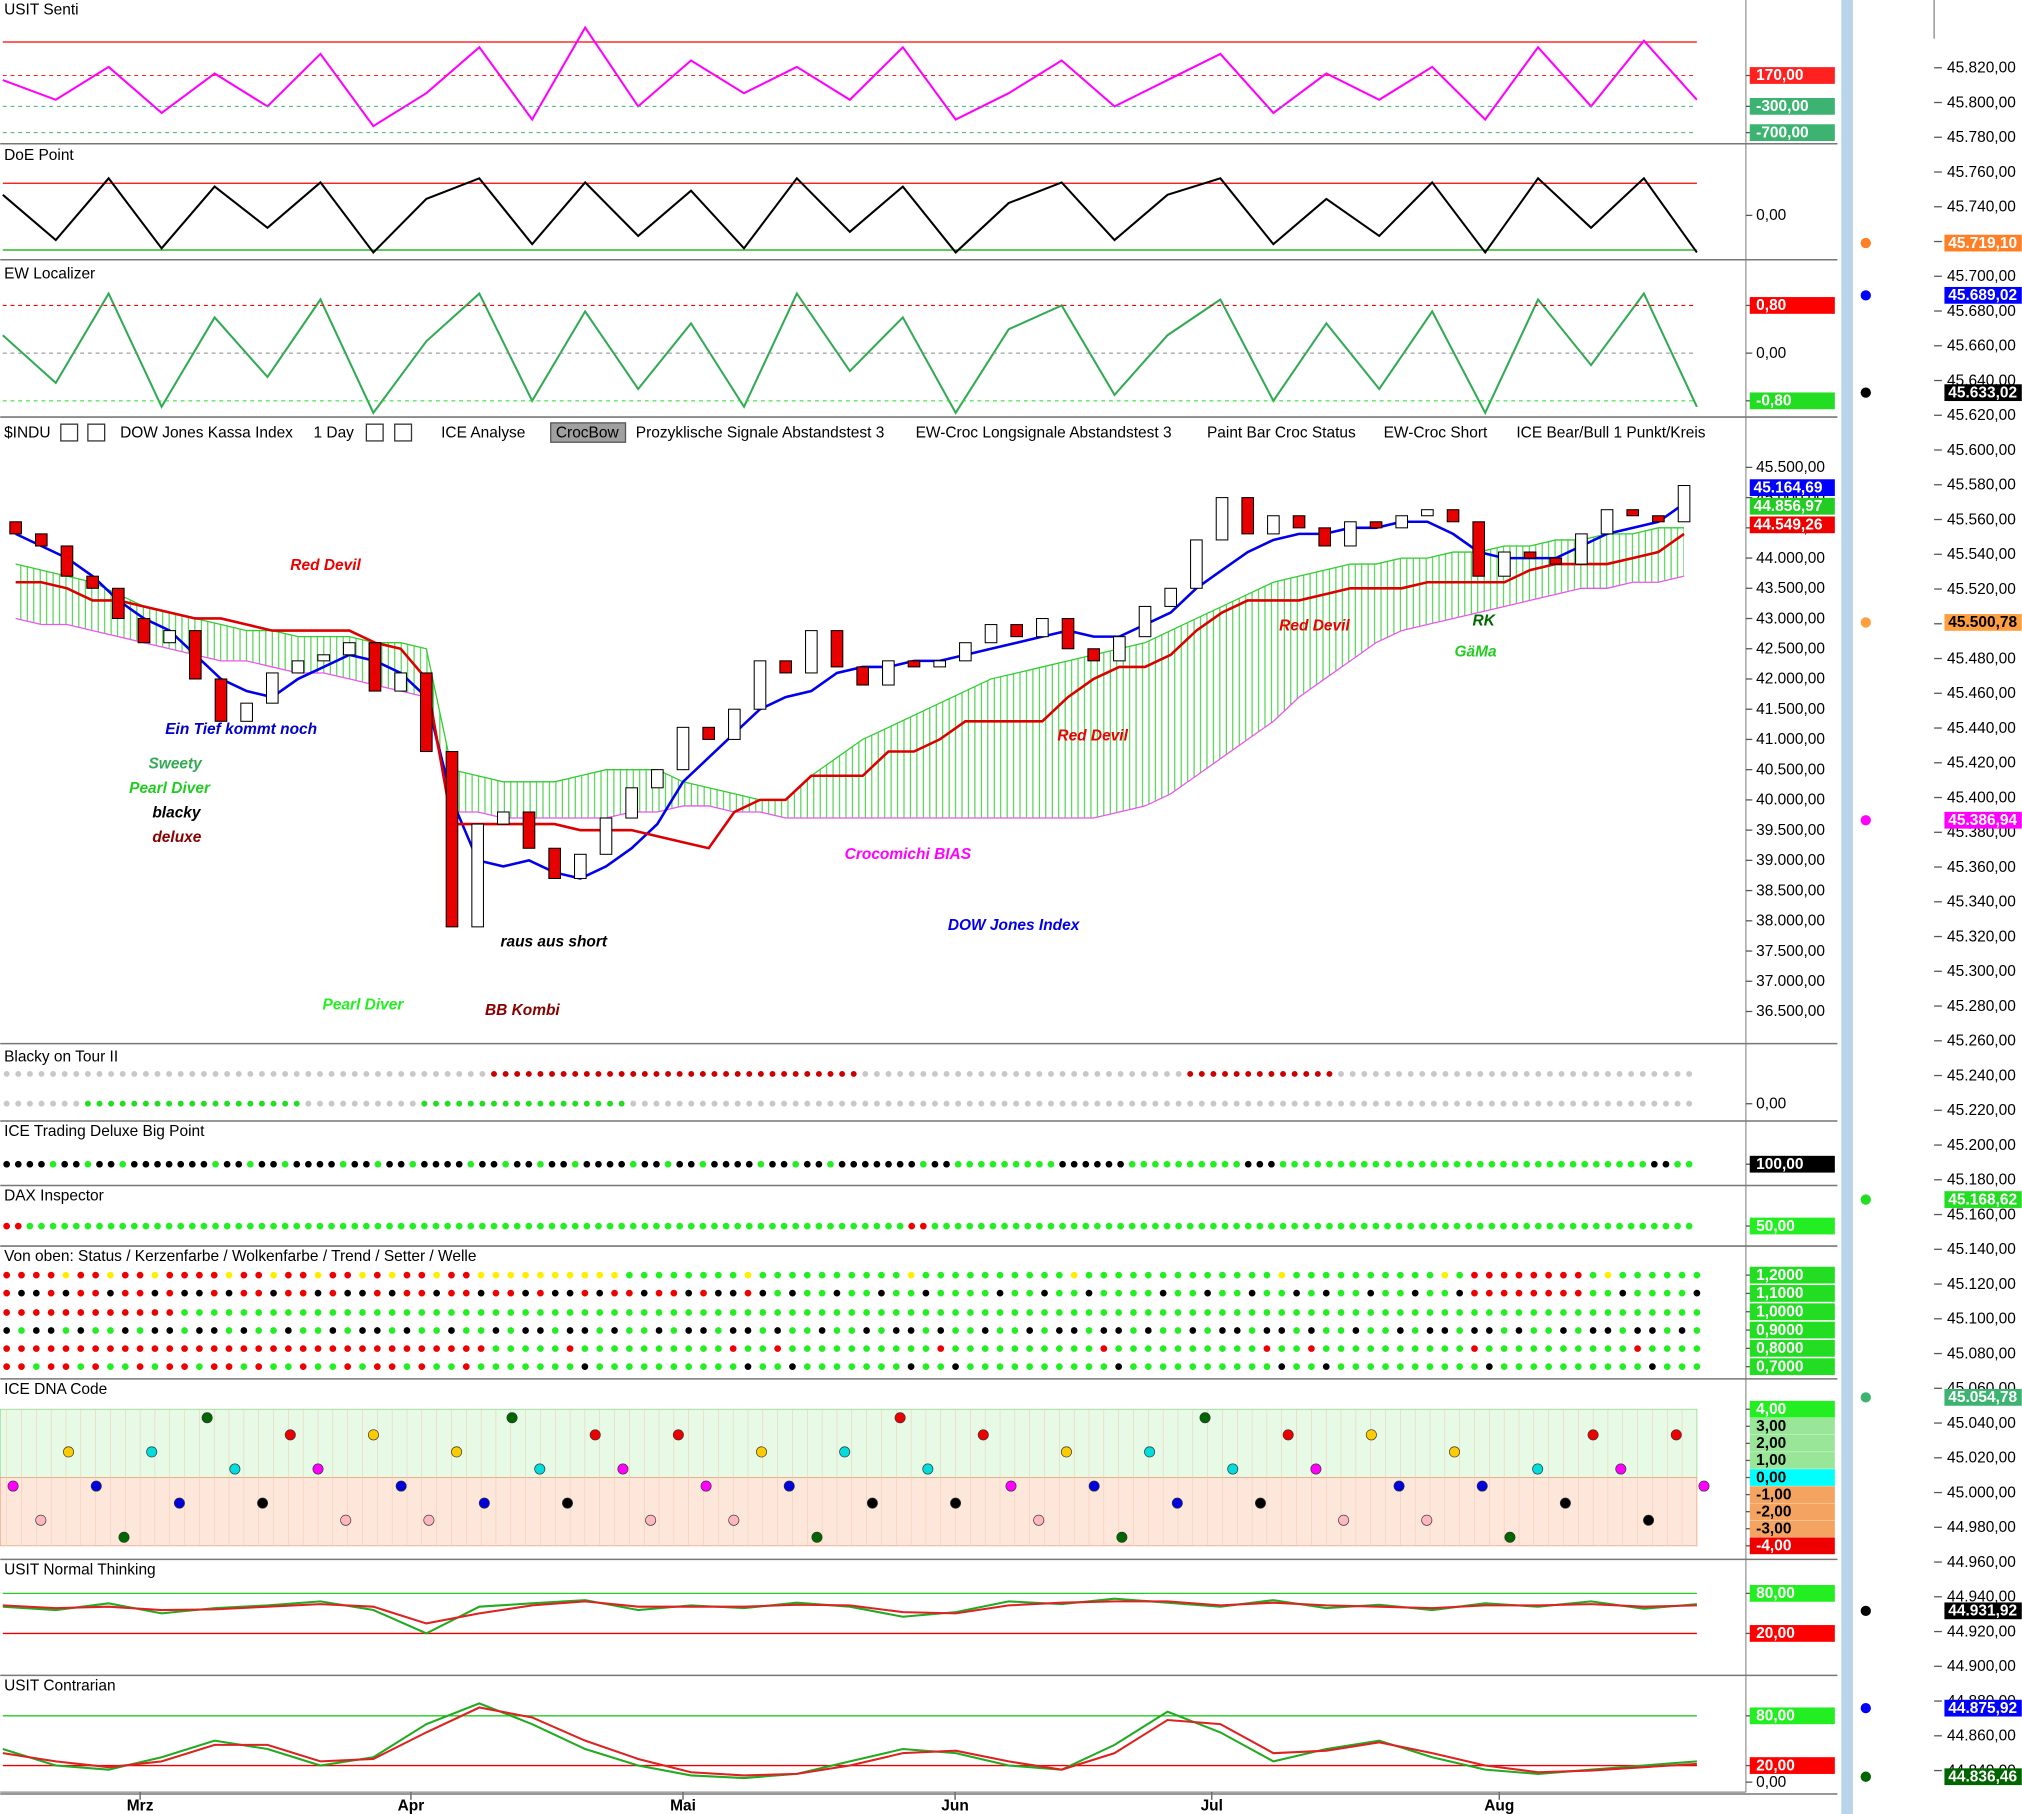 Image resolution: width=2022 pixels, height=1814 pixels. What do you see at coordinates (1779, 1164) in the screenshot?
I see `y-tick-label: 100,00` at bounding box center [1779, 1164].